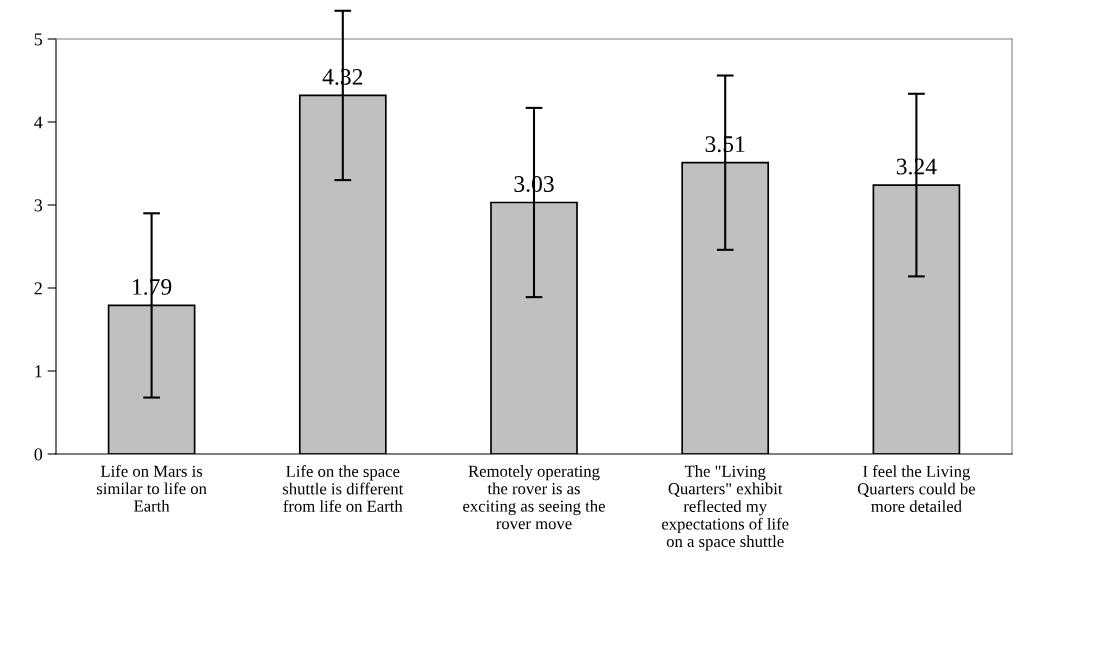 The height and width of the screenshot is (654, 1107). Describe the element at coordinates (38, 288) in the screenshot. I see `y-tick-label: 2` at that location.